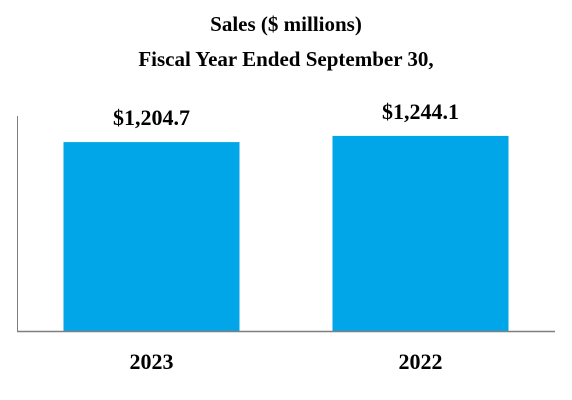 This screenshot has width=572, height=400. What do you see at coordinates (151, 117) in the screenshot?
I see `data-label-2023: $1,204.7` at bounding box center [151, 117].